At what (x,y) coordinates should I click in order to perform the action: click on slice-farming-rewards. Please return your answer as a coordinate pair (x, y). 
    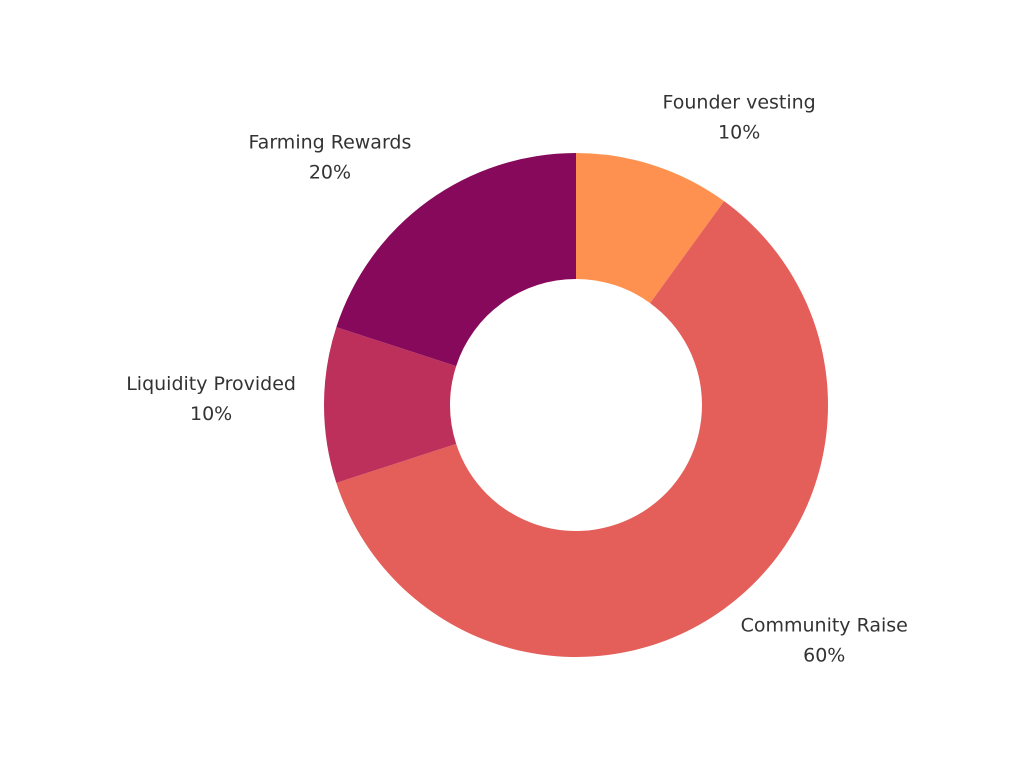
    Looking at the image, I should click on (456, 260).